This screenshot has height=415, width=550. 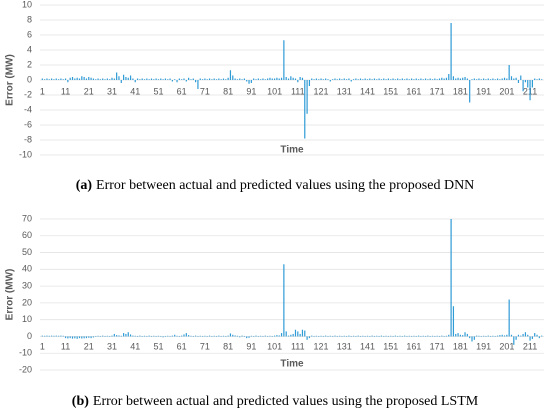 I want to click on y-tick-label: -4, so click(x=28, y=109).